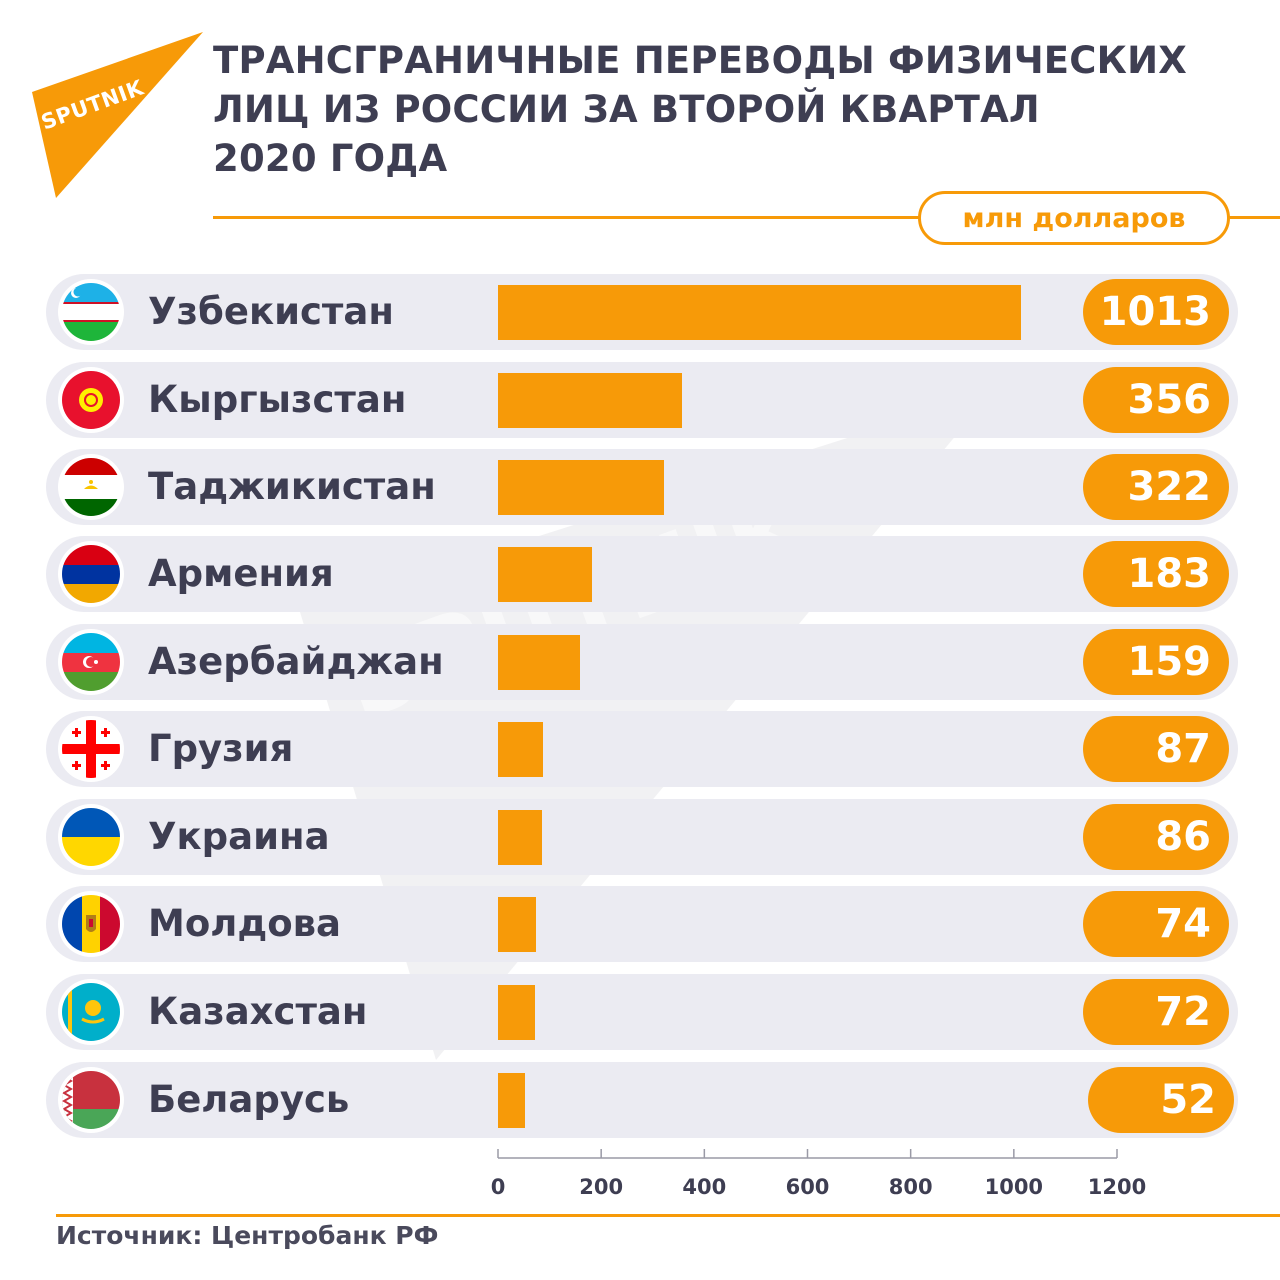 The width and height of the screenshot is (1280, 1280). I want to click on chart-row: Казахстан 72, so click(642, 1012).